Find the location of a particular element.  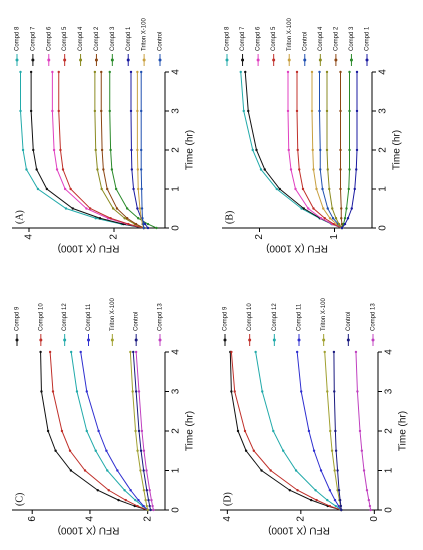

legend-label: Compd 4 is located at coordinates (321, 38).